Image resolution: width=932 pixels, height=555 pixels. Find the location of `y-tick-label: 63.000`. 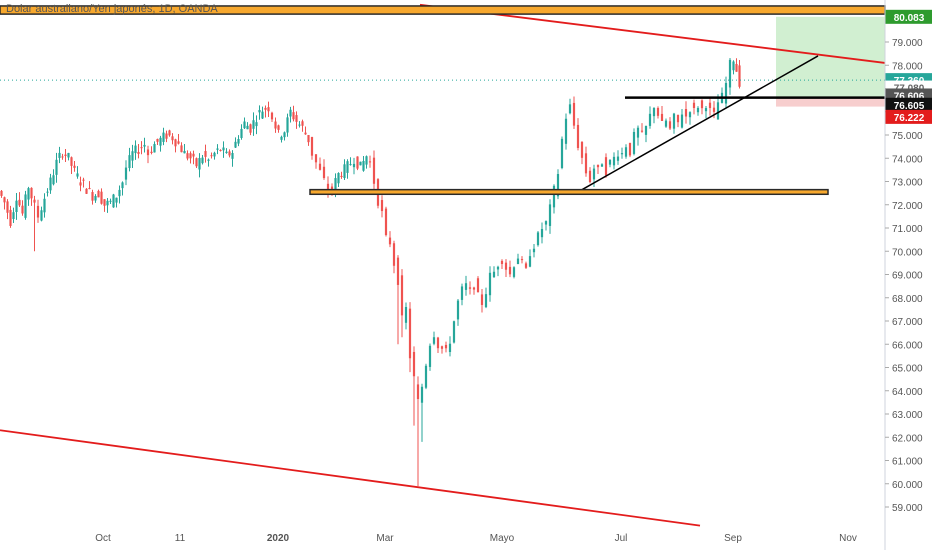

y-tick-label: 63.000 is located at coordinates (907, 415).